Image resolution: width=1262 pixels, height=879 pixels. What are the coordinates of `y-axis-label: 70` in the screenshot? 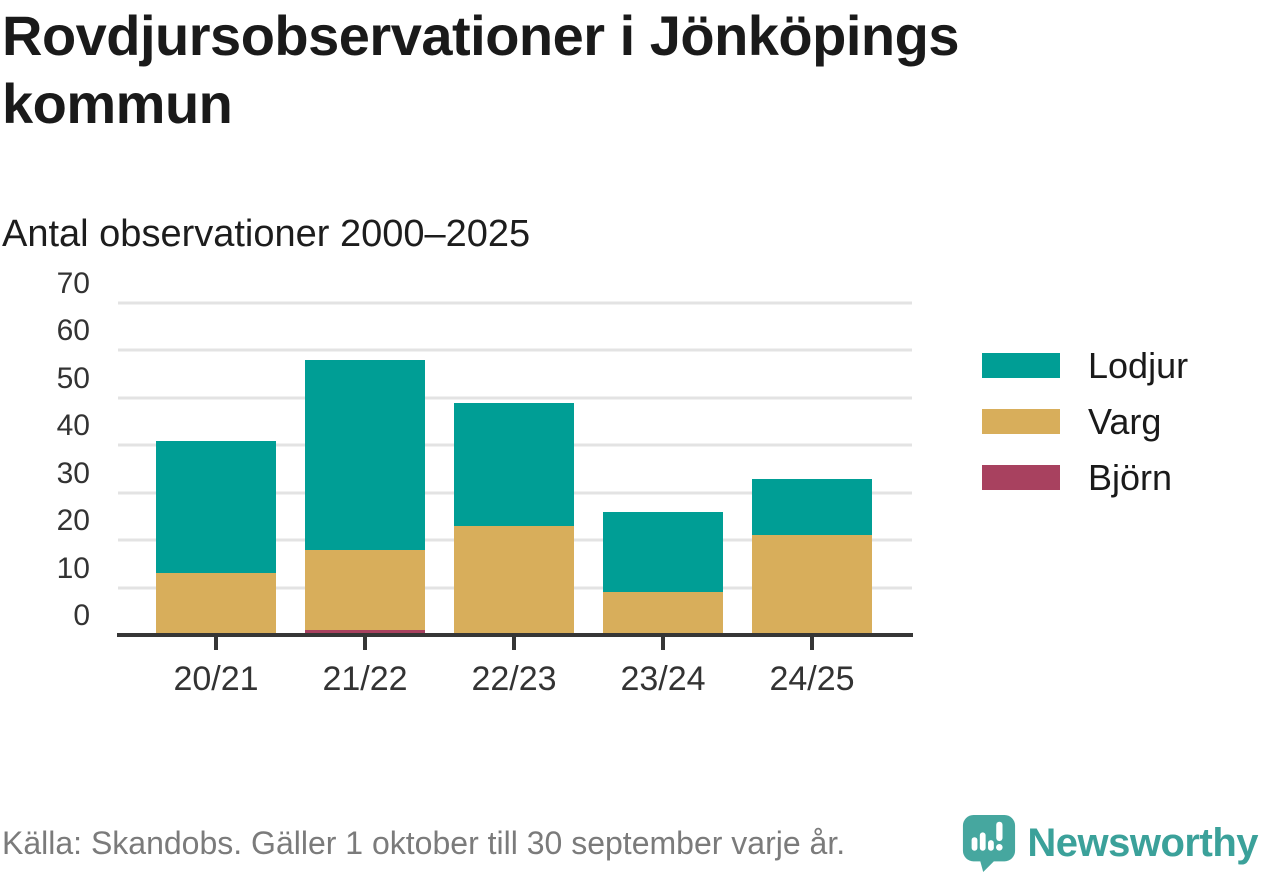 It's located at (73, 283).